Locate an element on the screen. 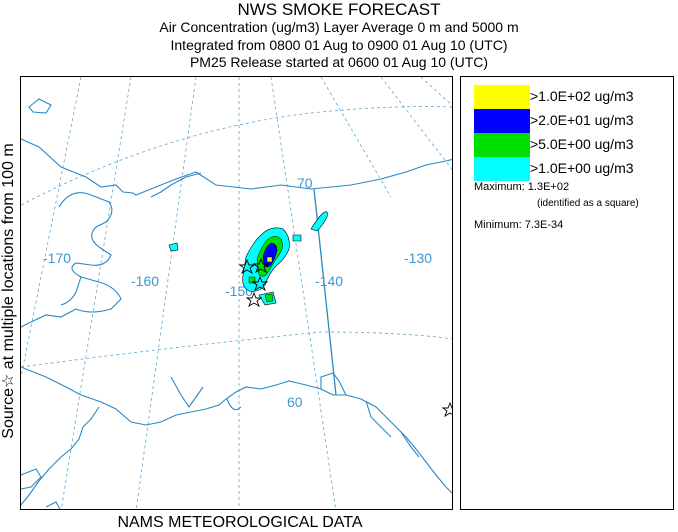 The width and height of the screenshot is (678, 532). minimum-value: Minimum: 7.3E-34 is located at coordinates (519, 225).